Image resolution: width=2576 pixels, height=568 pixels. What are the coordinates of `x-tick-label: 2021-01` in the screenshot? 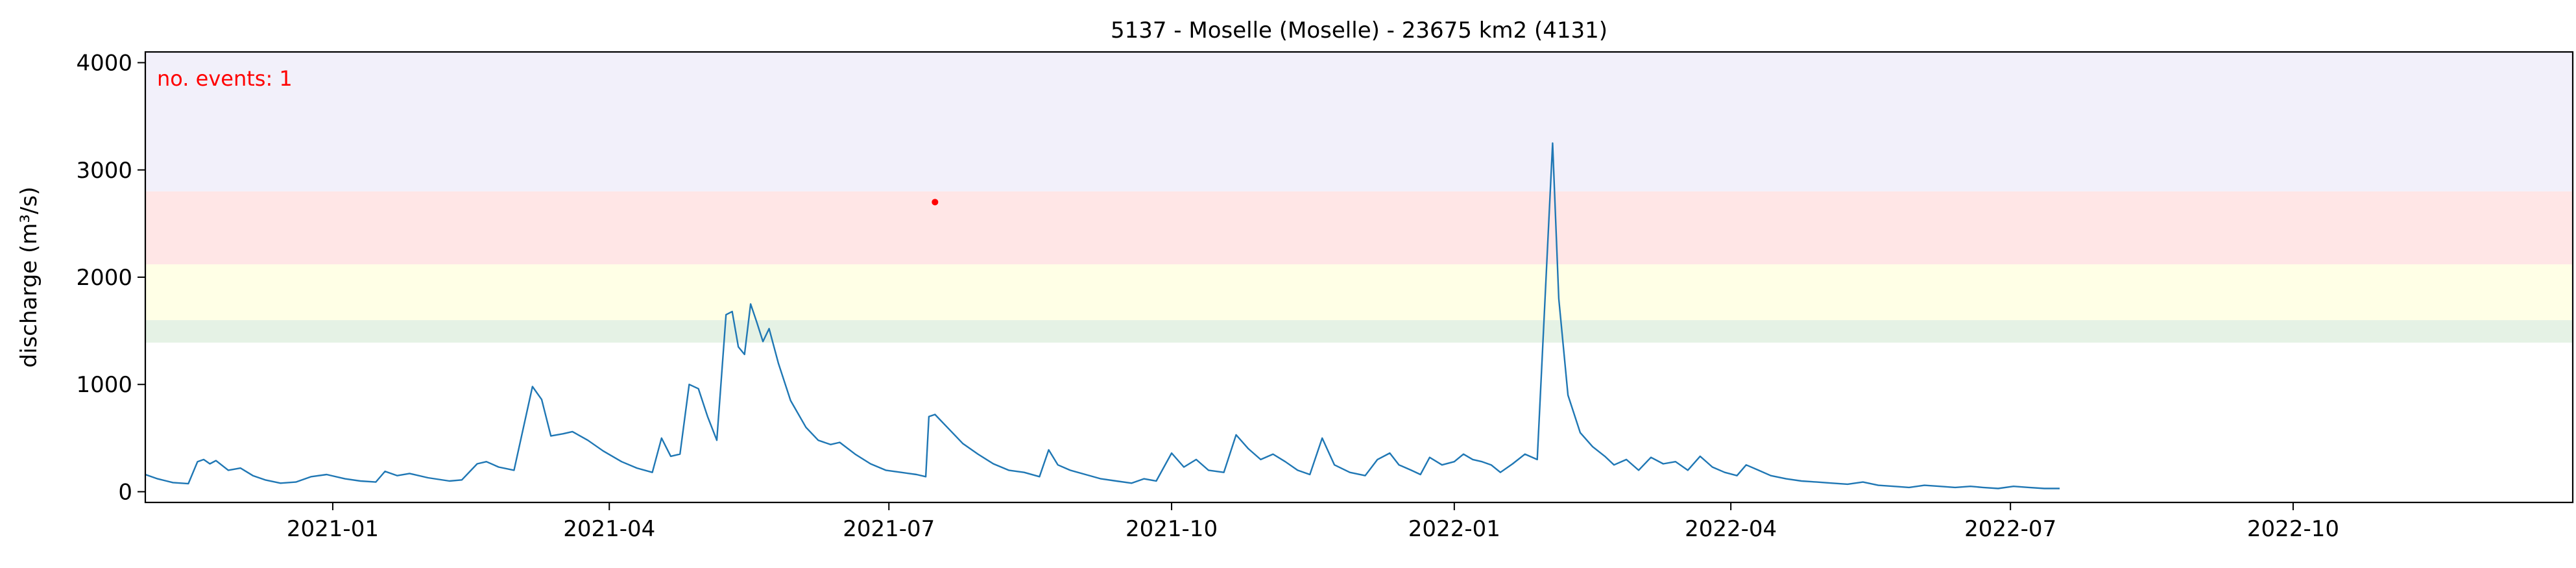 It's located at (333, 529).